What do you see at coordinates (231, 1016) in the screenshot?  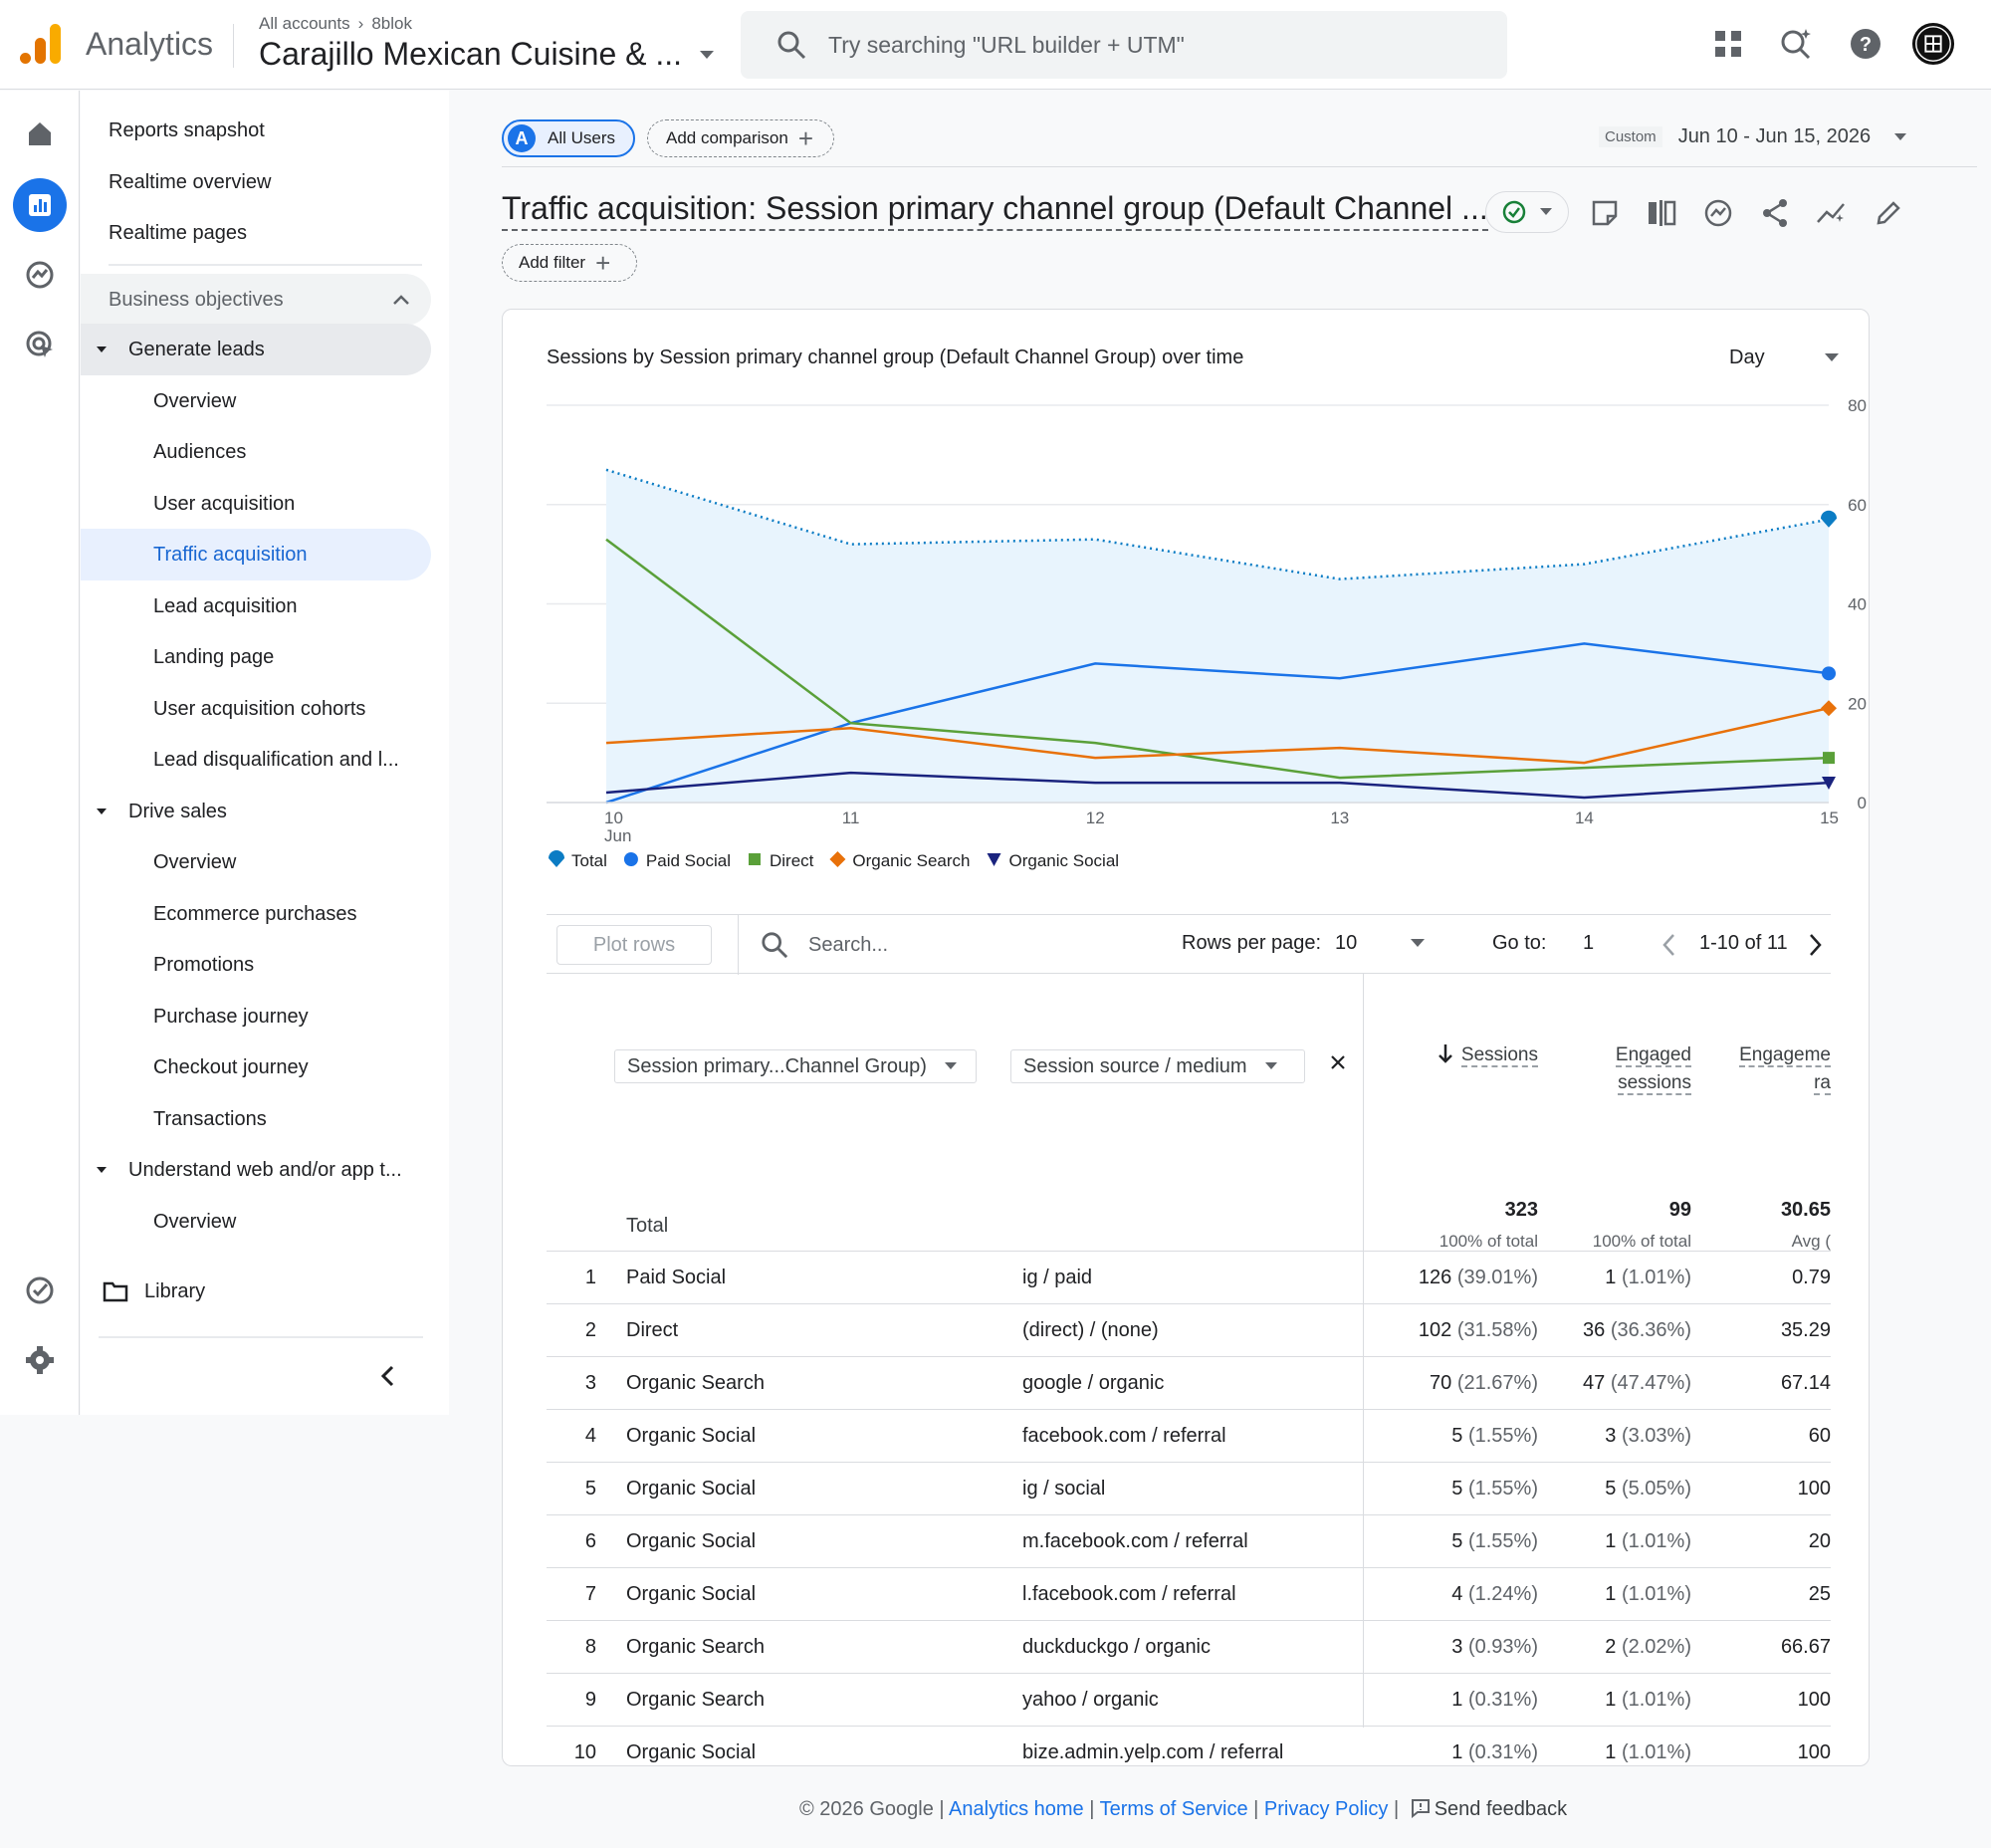 I see `nav-purchase-journey: Purchase journey` at bounding box center [231, 1016].